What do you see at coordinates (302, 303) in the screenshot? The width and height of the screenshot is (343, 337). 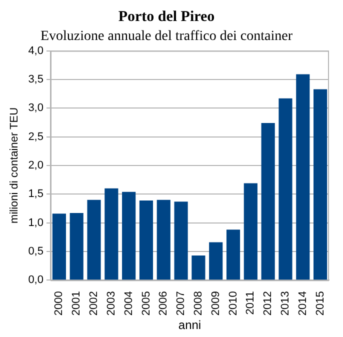 I see `x-tick-label: 2014` at bounding box center [302, 303].